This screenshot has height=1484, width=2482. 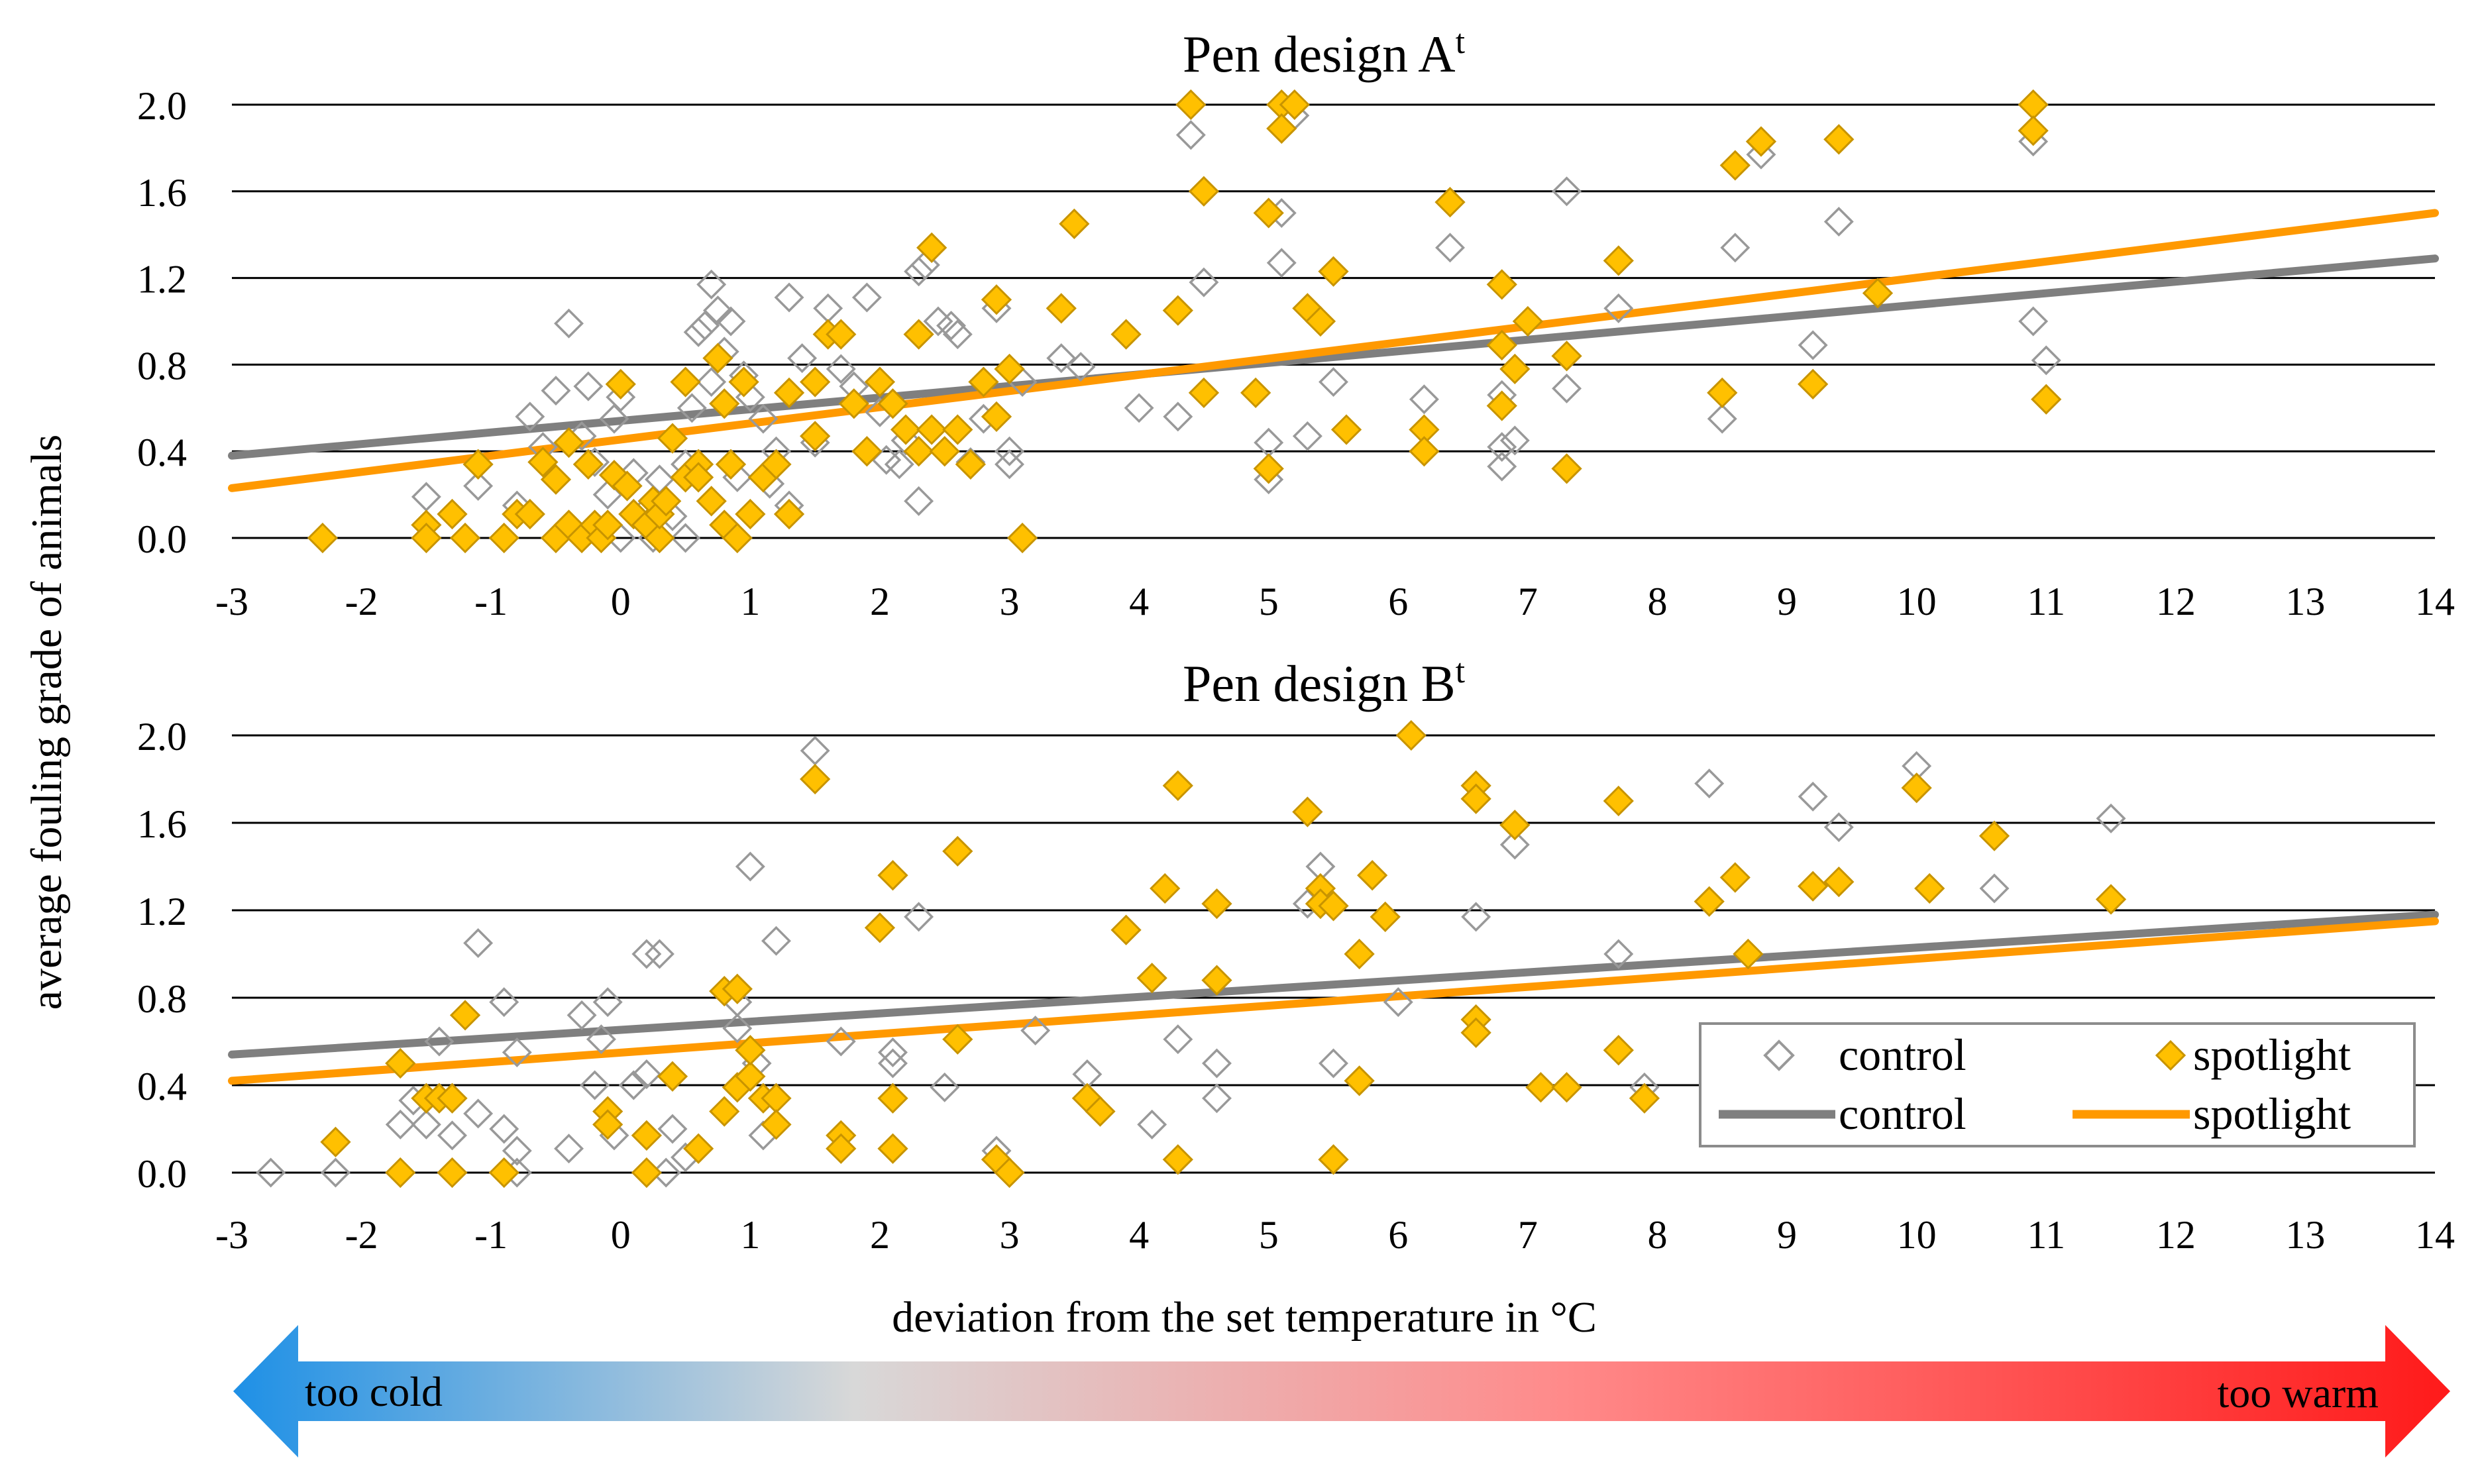 I want to click on panel-a-y-tick-label: 2.0, so click(x=162, y=106).